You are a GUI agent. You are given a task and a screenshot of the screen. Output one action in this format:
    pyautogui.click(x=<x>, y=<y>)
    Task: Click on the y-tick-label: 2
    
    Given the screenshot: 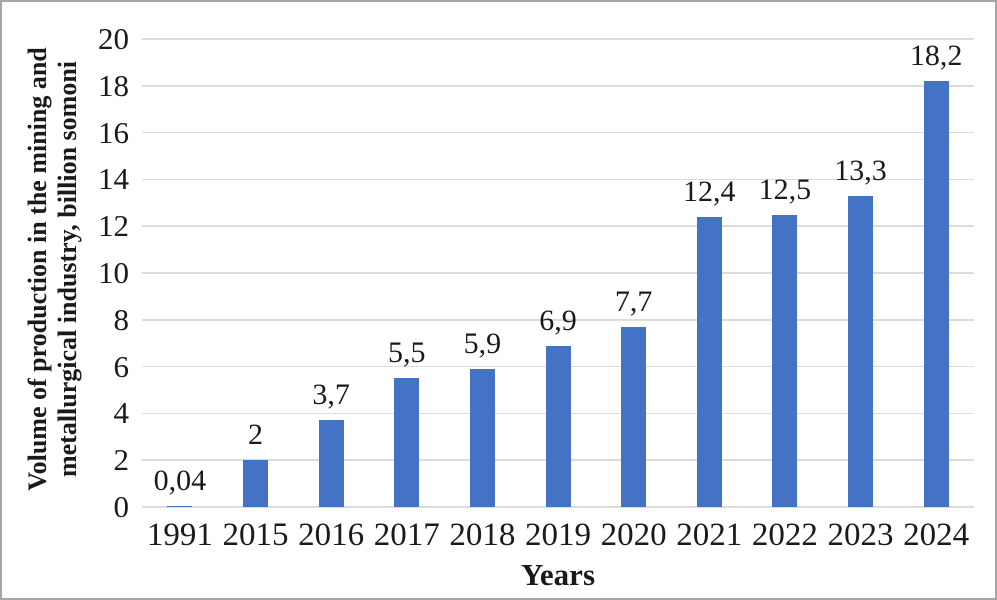 What is the action you would take?
    pyautogui.click(x=121, y=460)
    